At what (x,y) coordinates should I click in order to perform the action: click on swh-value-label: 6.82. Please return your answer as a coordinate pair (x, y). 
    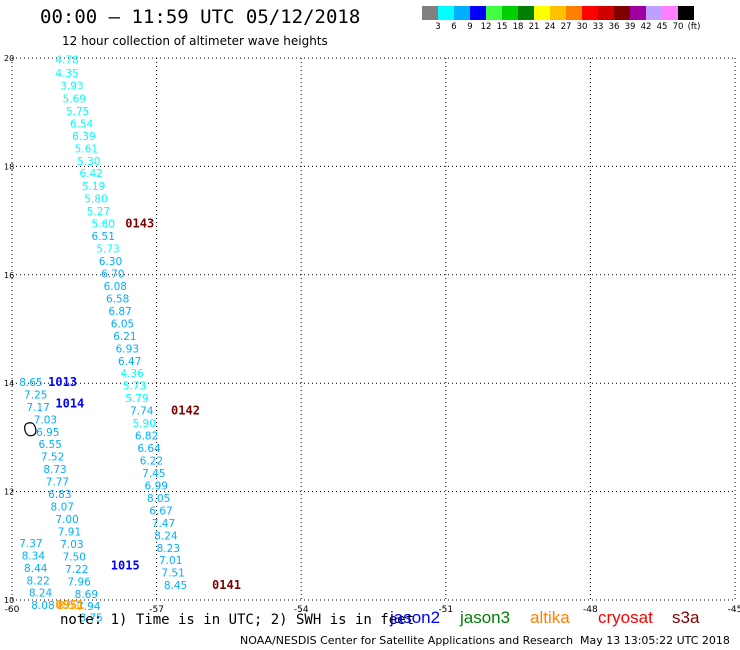
    Looking at the image, I should click on (146, 437).